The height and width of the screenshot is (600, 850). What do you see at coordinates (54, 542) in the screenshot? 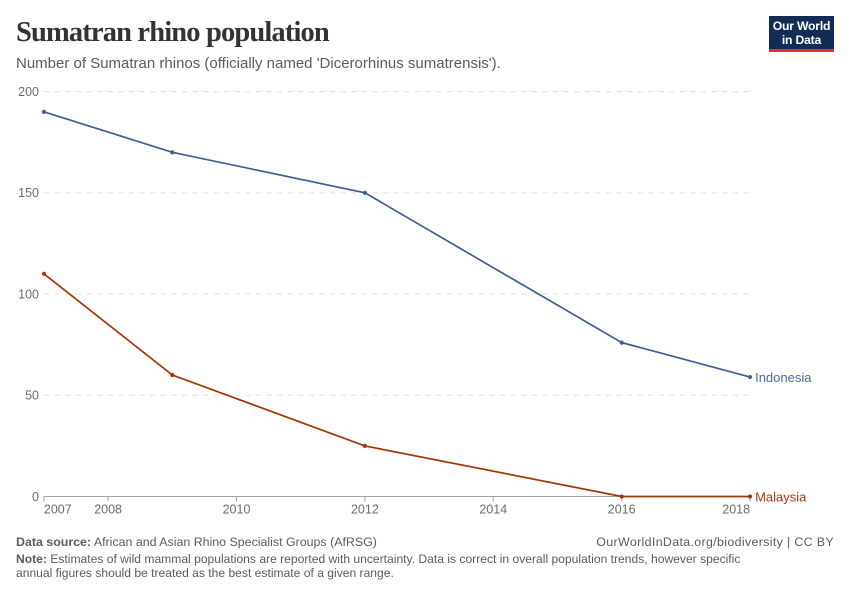
I see `datasource-label: Data source:` at bounding box center [54, 542].